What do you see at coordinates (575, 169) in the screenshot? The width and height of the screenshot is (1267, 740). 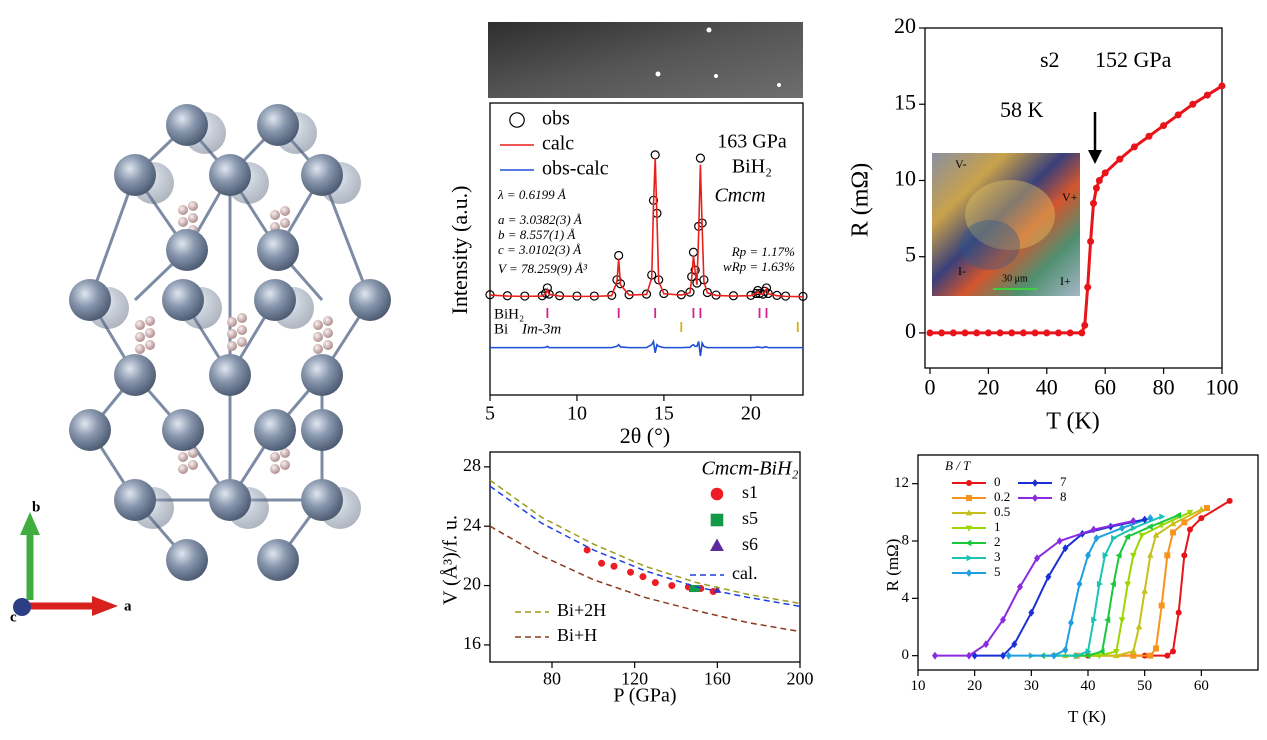 I see `legend-label: obs-calc` at bounding box center [575, 169].